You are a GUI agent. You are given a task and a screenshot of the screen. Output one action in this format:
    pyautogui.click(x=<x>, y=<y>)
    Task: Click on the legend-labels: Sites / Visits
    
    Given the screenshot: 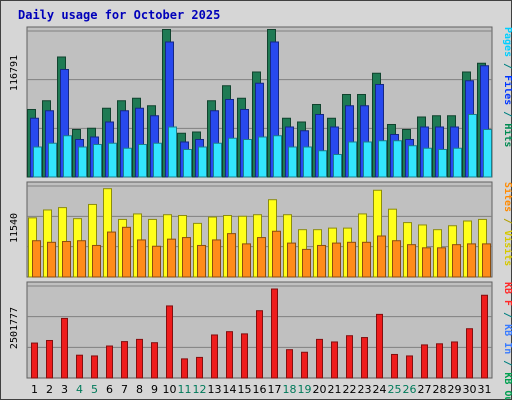 What is the action you would take?
    pyautogui.click(x=507, y=224)
    